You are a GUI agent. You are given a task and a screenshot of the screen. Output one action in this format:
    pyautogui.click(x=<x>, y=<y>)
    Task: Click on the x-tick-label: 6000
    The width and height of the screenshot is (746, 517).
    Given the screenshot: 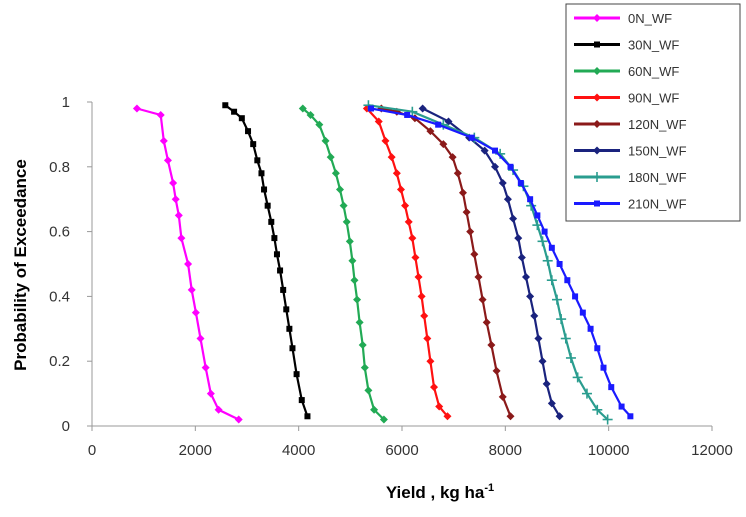 What is the action you would take?
    pyautogui.click(x=401, y=450)
    